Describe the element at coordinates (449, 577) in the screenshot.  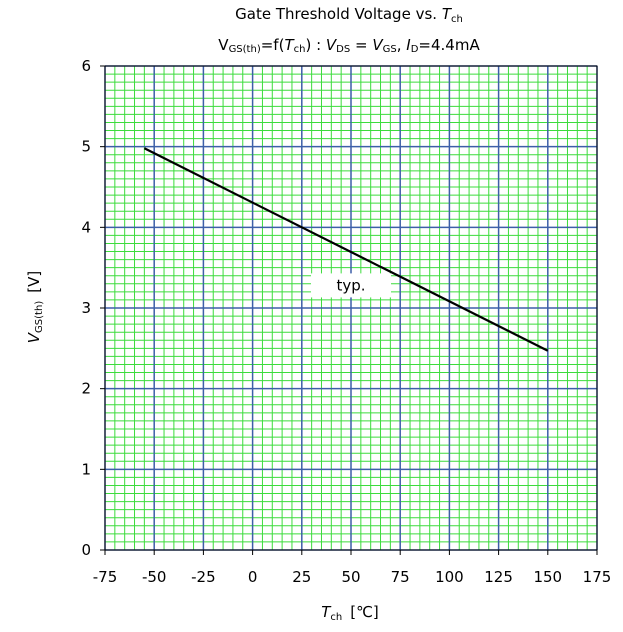
I see `x-tick-label: 100` at that location.